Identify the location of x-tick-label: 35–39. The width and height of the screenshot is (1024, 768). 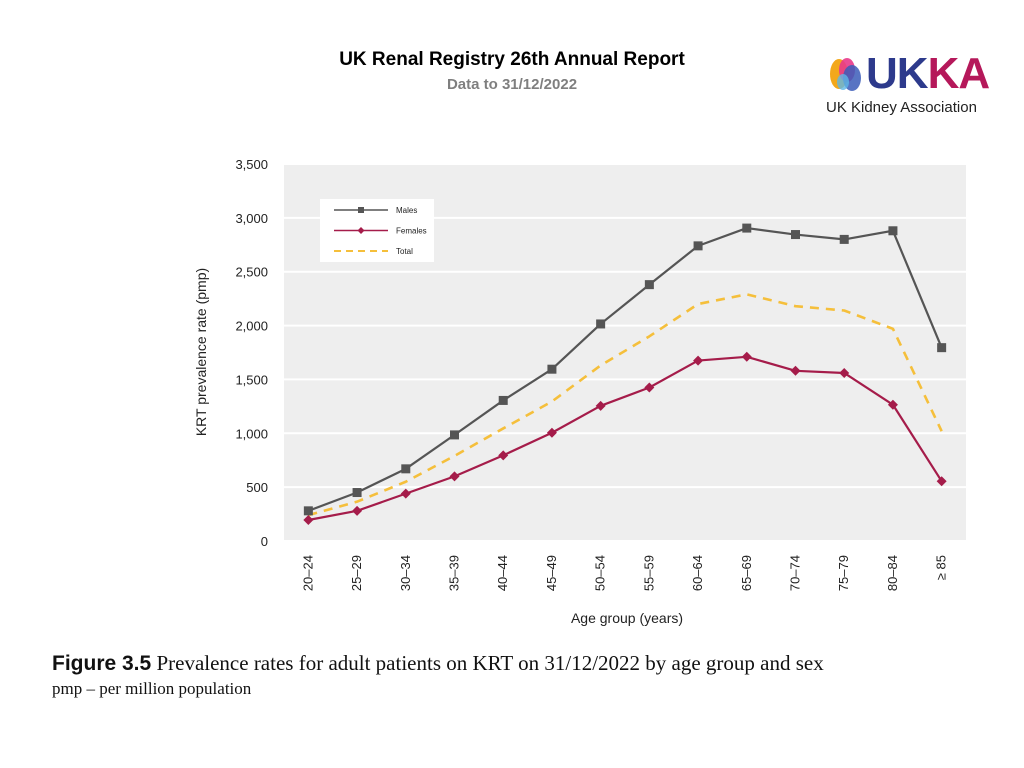
(454, 573).